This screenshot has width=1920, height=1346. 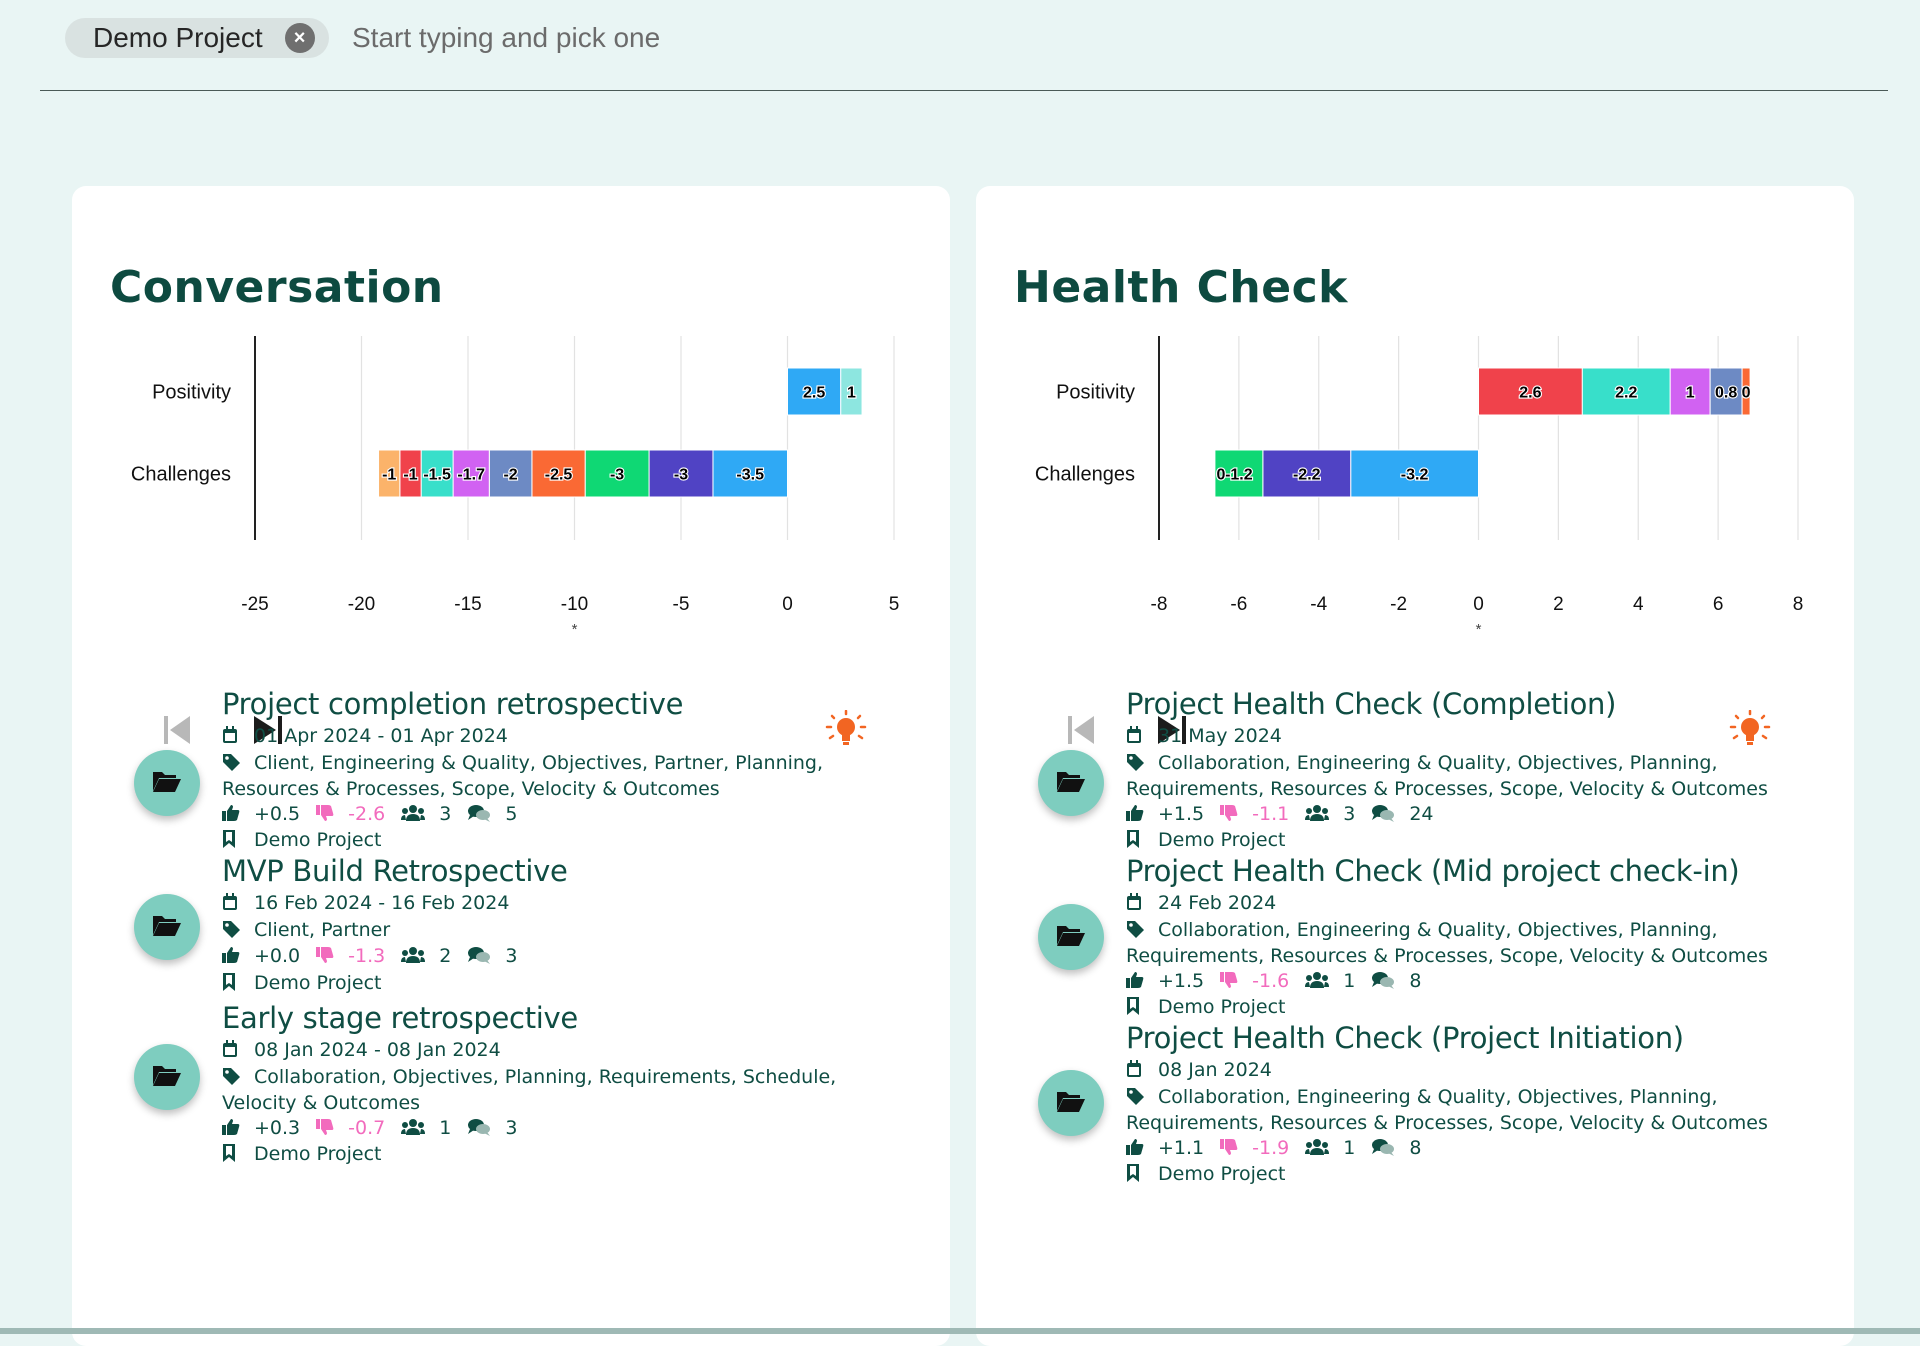 I want to click on item-stats: +0.0 -1.3 2 3, so click(x=567, y=957).